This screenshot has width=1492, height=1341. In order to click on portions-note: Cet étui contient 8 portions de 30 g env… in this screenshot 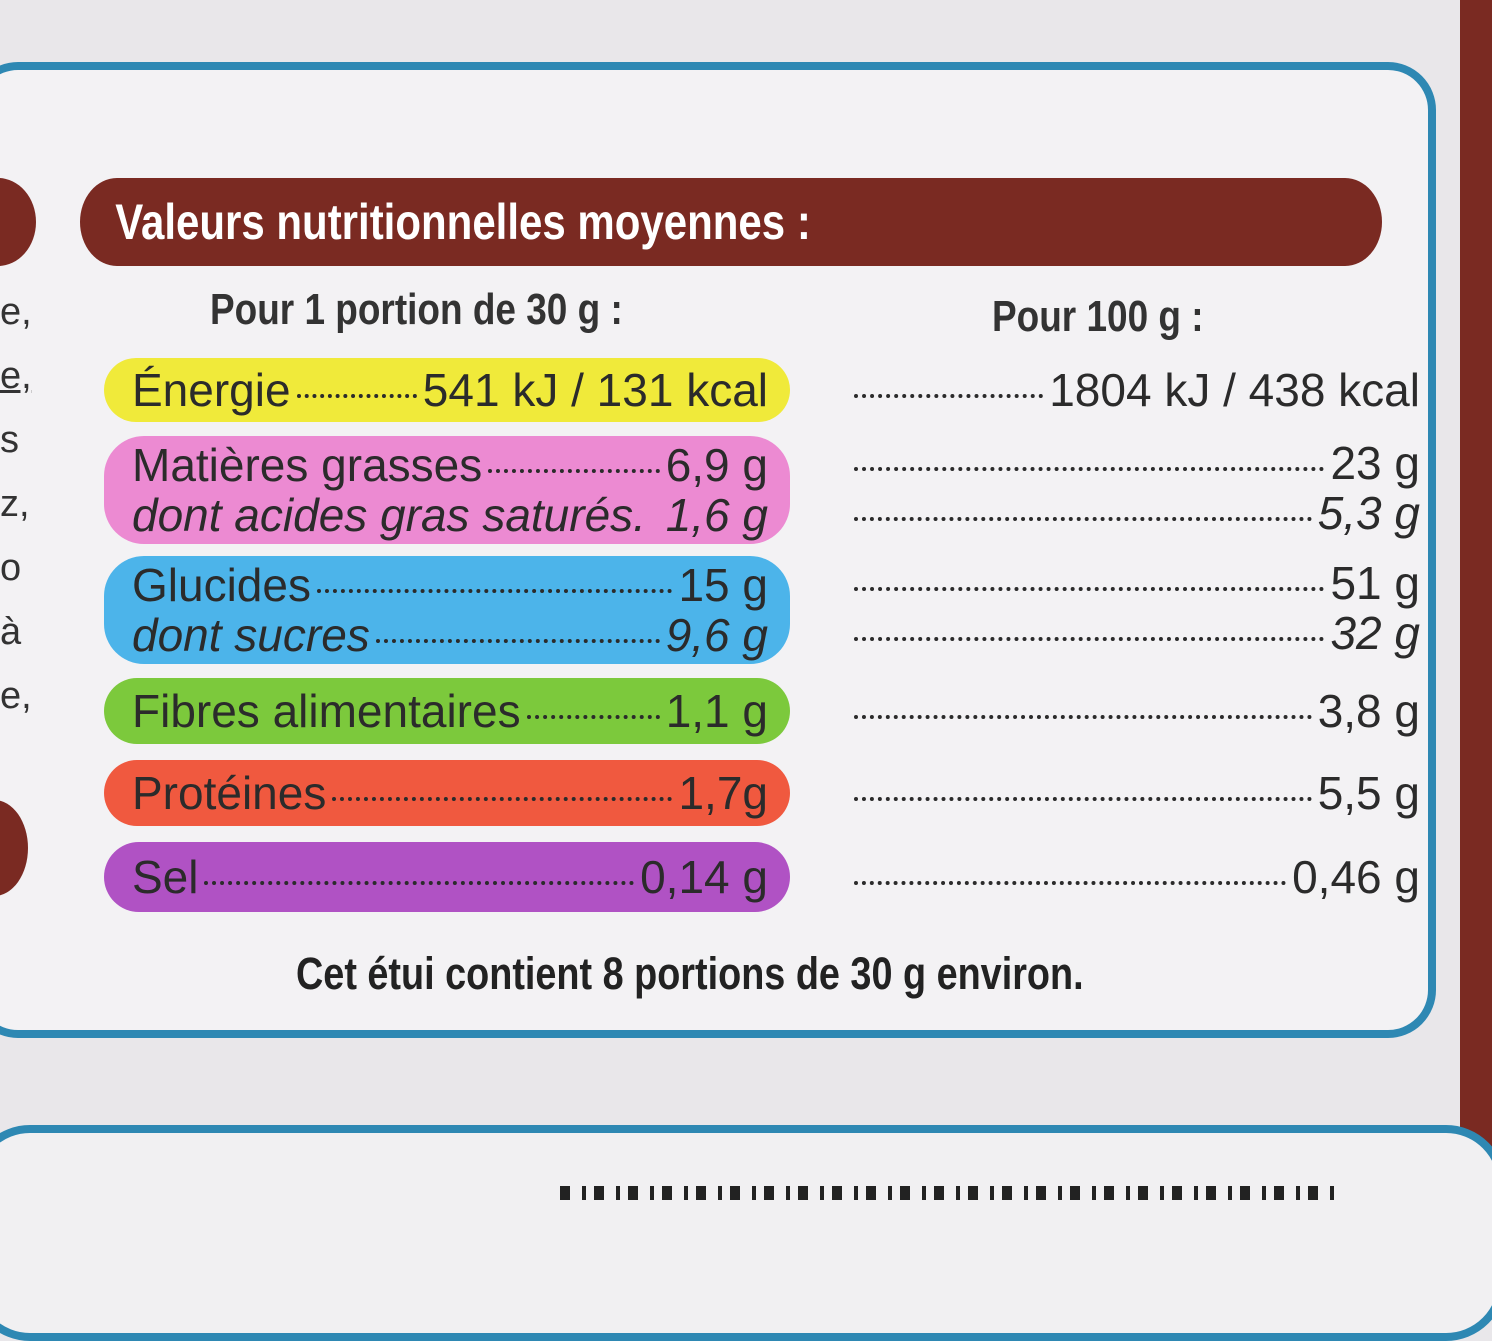, I will do `click(690, 973)`.